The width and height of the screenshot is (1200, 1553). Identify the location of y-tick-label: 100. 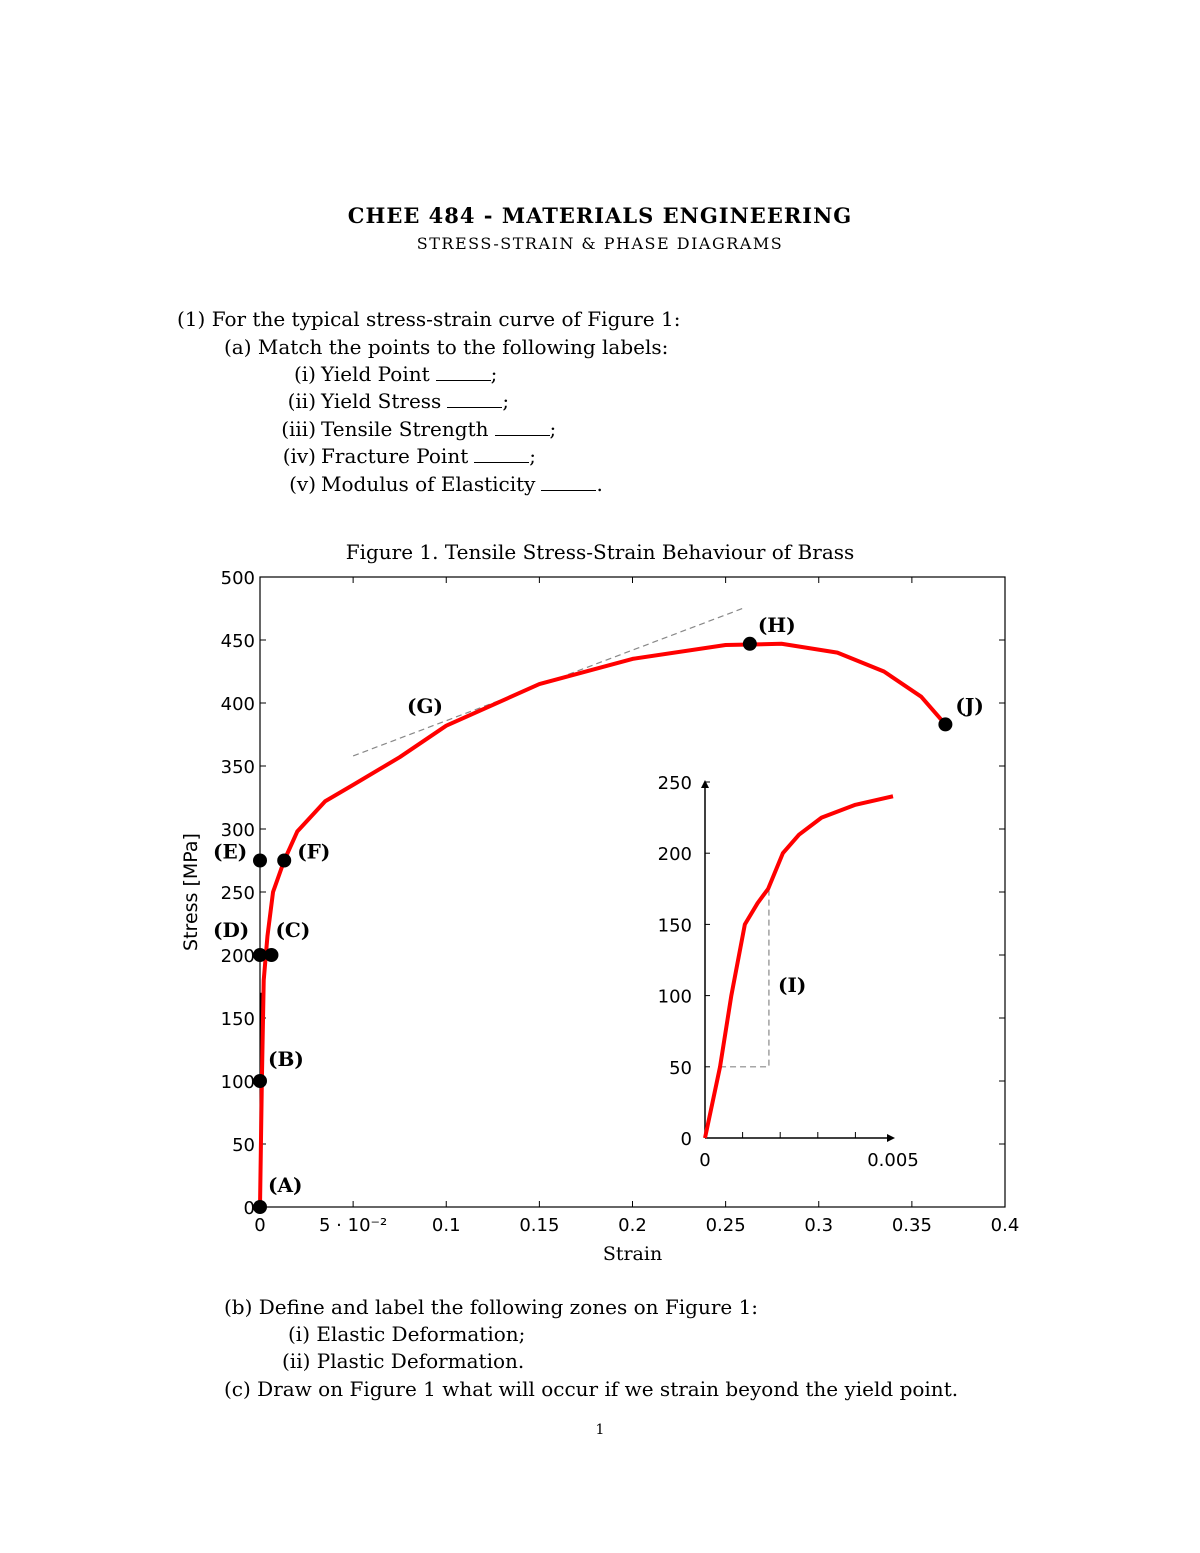
(238, 1082).